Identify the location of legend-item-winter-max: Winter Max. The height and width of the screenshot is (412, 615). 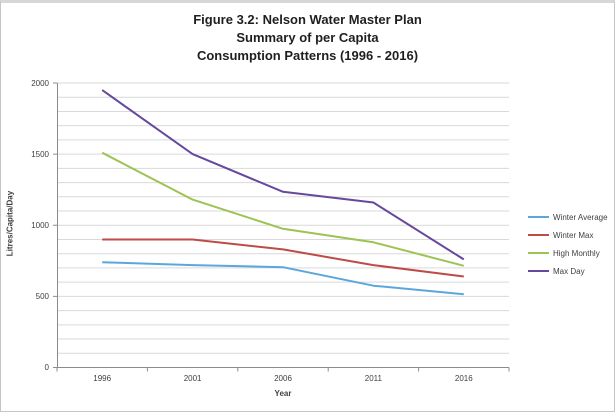
(568, 235).